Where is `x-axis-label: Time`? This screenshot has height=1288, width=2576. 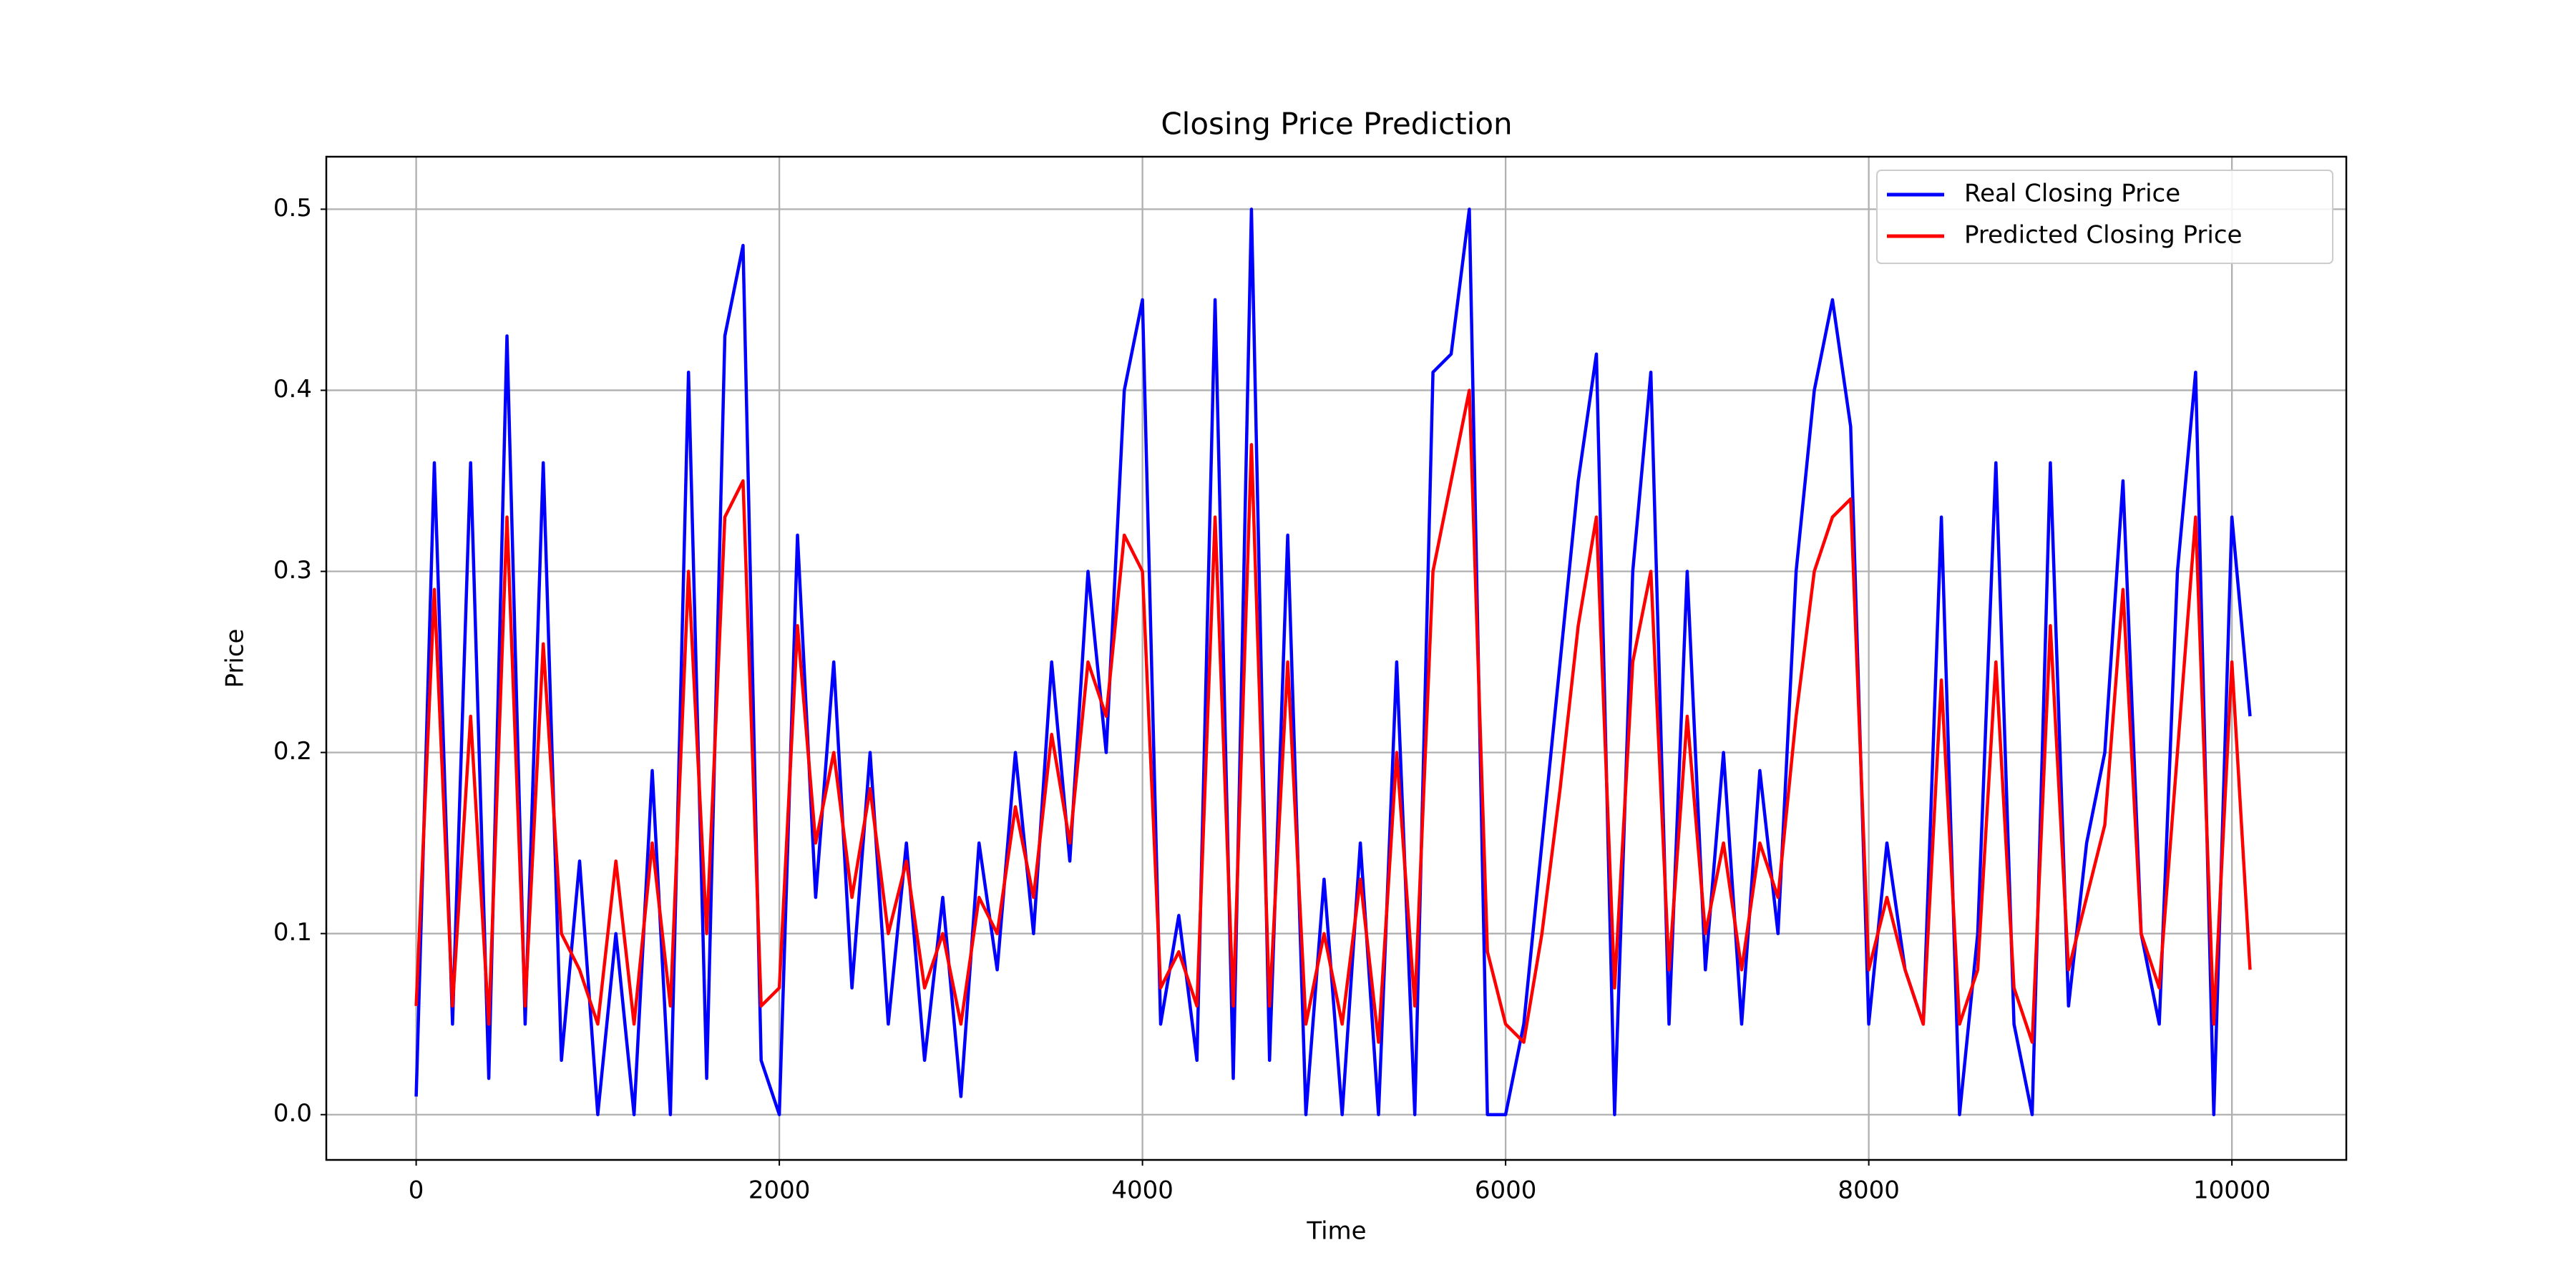
x-axis-label: Time is located at coordinates (1336, 1231).